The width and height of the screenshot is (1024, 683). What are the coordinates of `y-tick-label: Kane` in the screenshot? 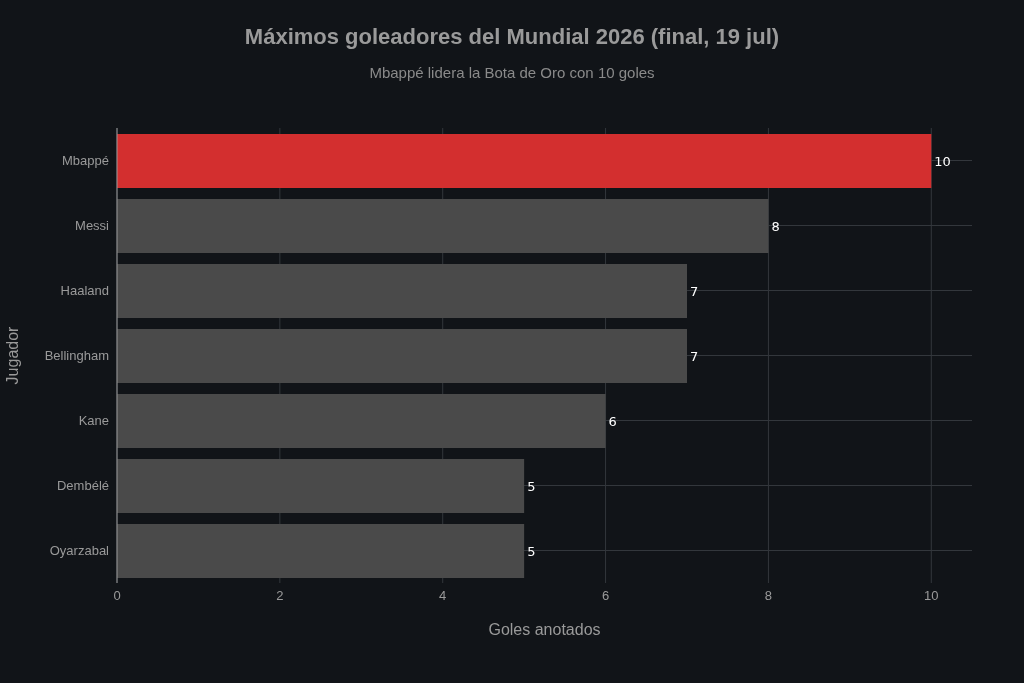 It's located at (93, 421).